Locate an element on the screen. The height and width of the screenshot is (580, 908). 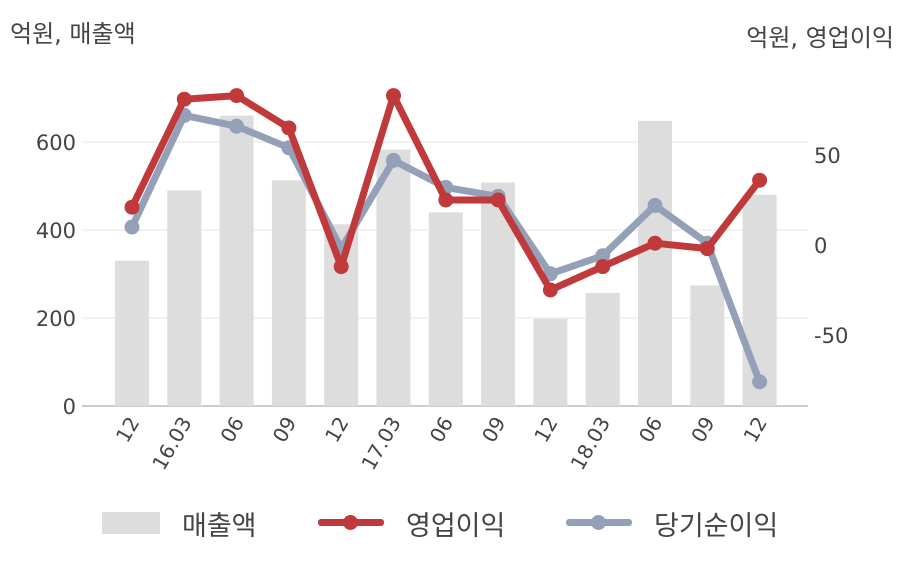
right-tick-label: -50 is located at coordinates (831, 336).